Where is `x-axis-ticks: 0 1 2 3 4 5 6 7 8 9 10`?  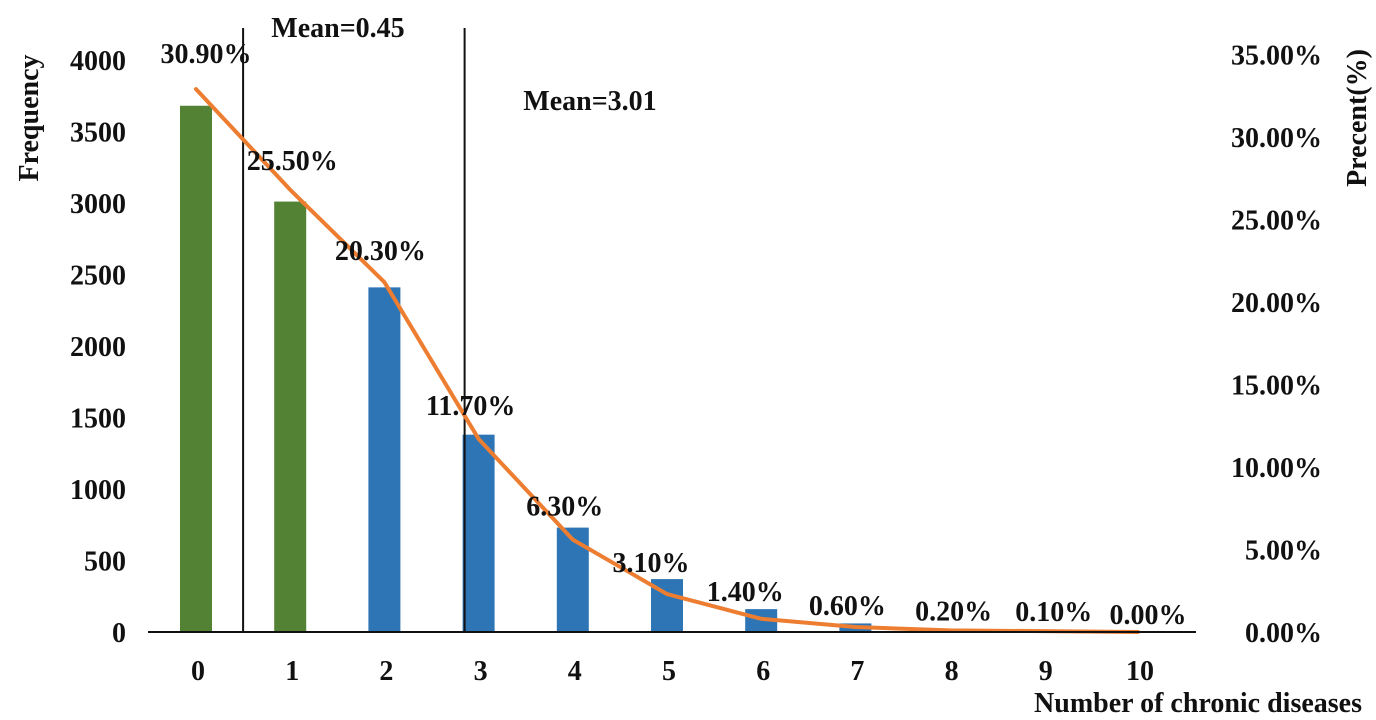 x-axis-ticks: 0 1 2 3 4 5 6 7 8 9 10 is located at coordinates (672, 671).